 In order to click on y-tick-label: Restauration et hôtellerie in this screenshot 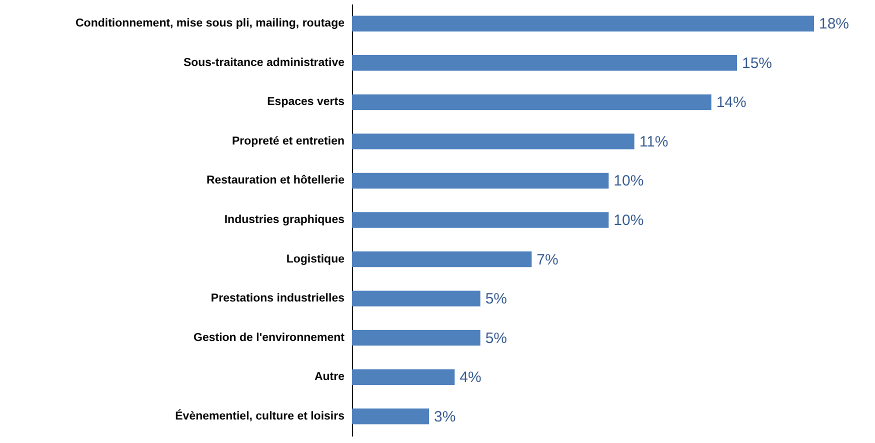, I will do `click(275, 180)`.